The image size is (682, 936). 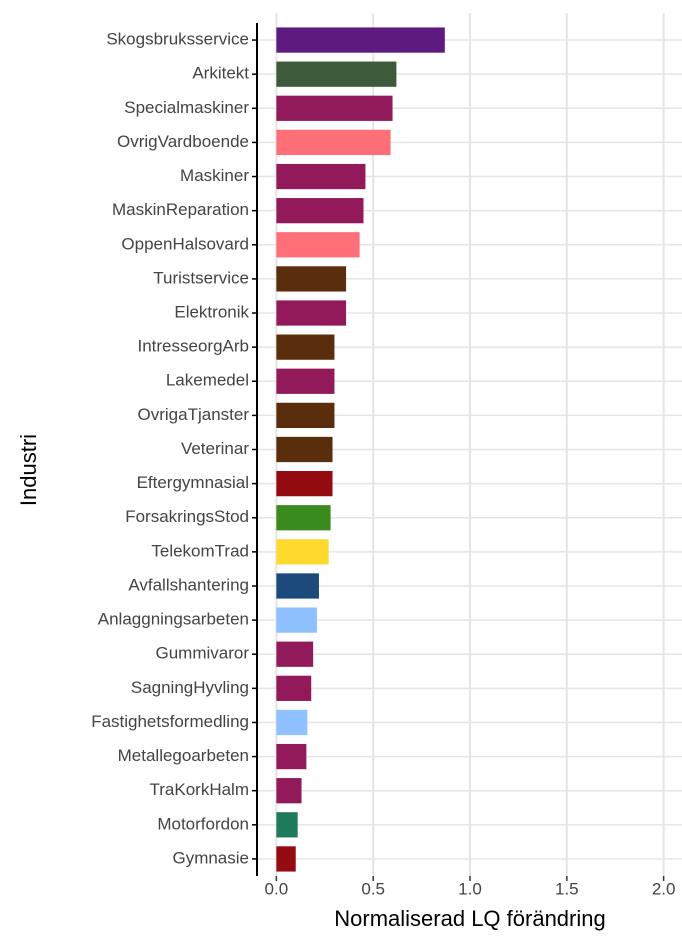 What do you see at coordinates (177, 39) in the screenshot?
I see `y-tick-label: Skogsbruksservice` at bounding box center [177, 39].